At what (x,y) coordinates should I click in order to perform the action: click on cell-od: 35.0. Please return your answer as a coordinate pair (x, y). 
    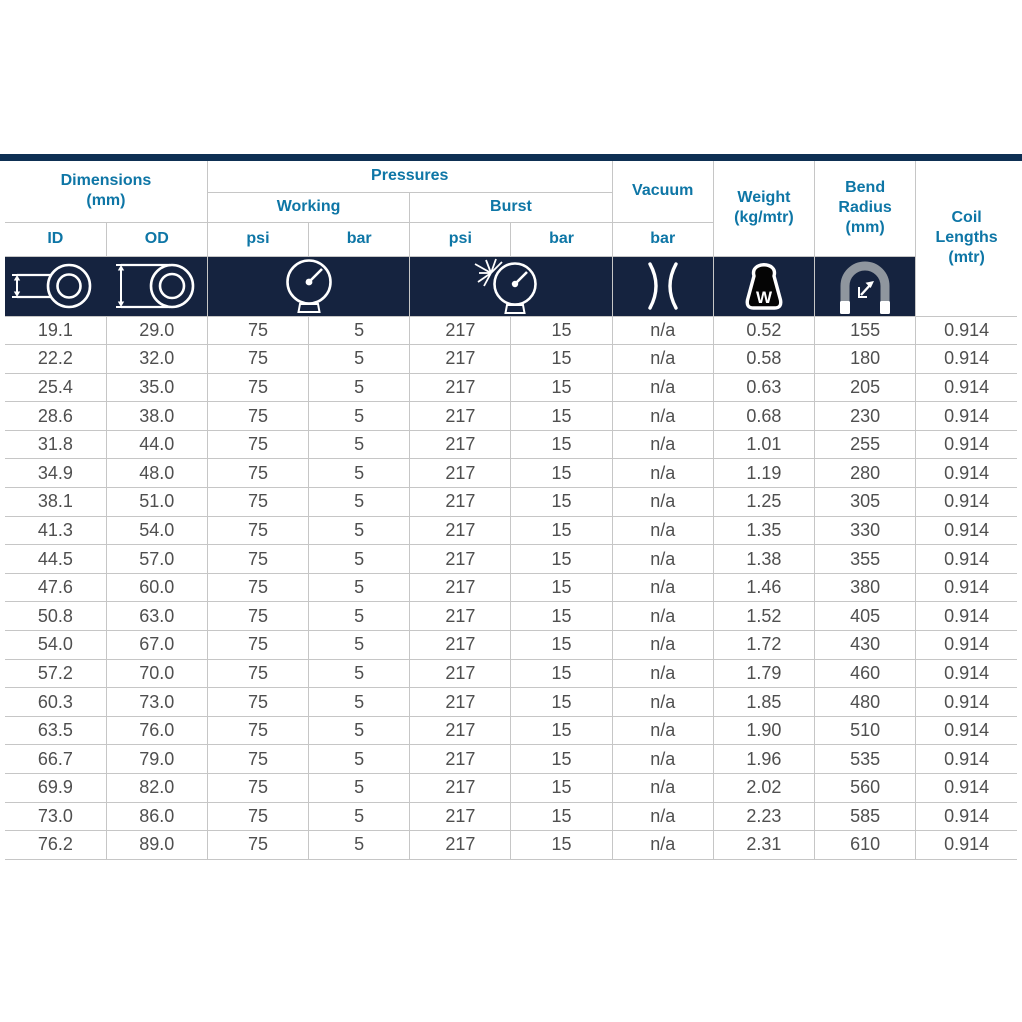
    Looking at the image, I should click on (156, 387).